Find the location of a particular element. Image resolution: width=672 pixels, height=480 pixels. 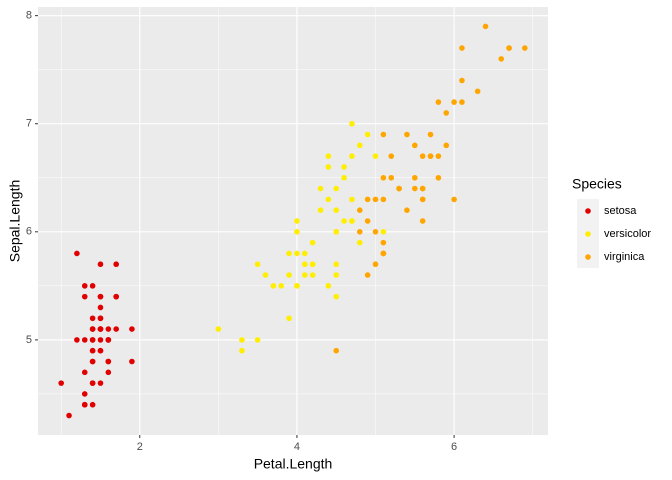

y-tick-label: 5 is located at coordinates (29, 340).